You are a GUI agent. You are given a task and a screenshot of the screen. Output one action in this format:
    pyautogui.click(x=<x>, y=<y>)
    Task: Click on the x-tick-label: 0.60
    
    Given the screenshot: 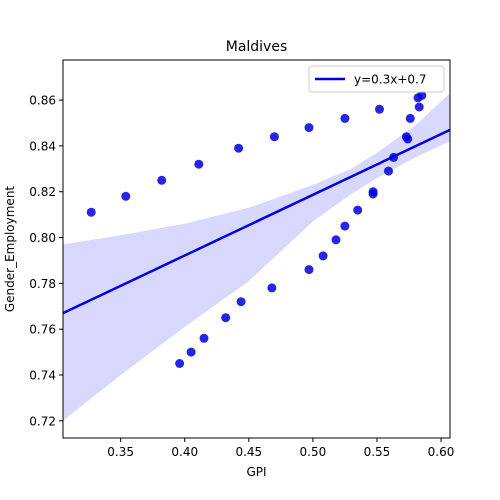 What is the action you would take?
    pyautogui.click(x=441, y=452)
    